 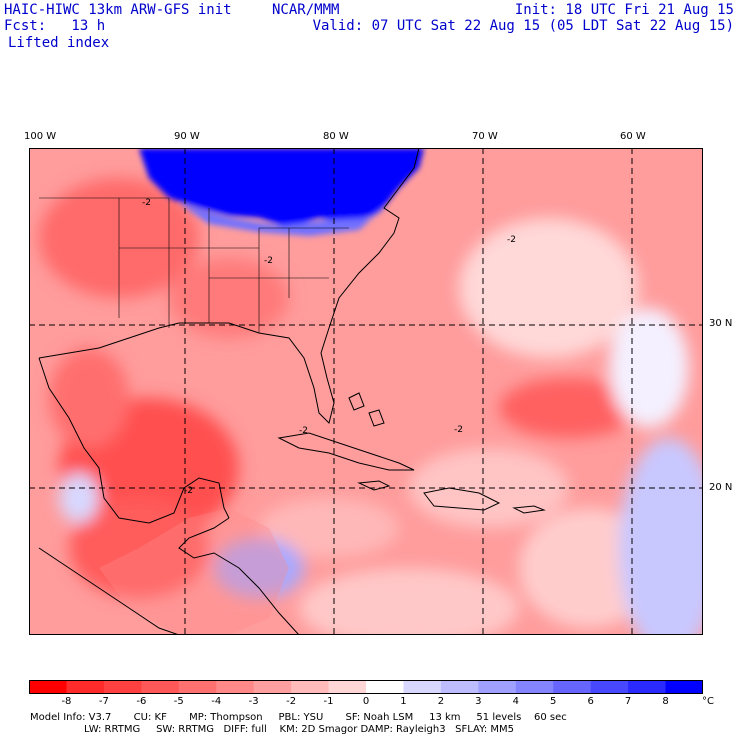 What do you see at coordinates (336, 136) in the screenshot?
I see `lon-label-80w: 80 W` at bounding box center [336, 136].